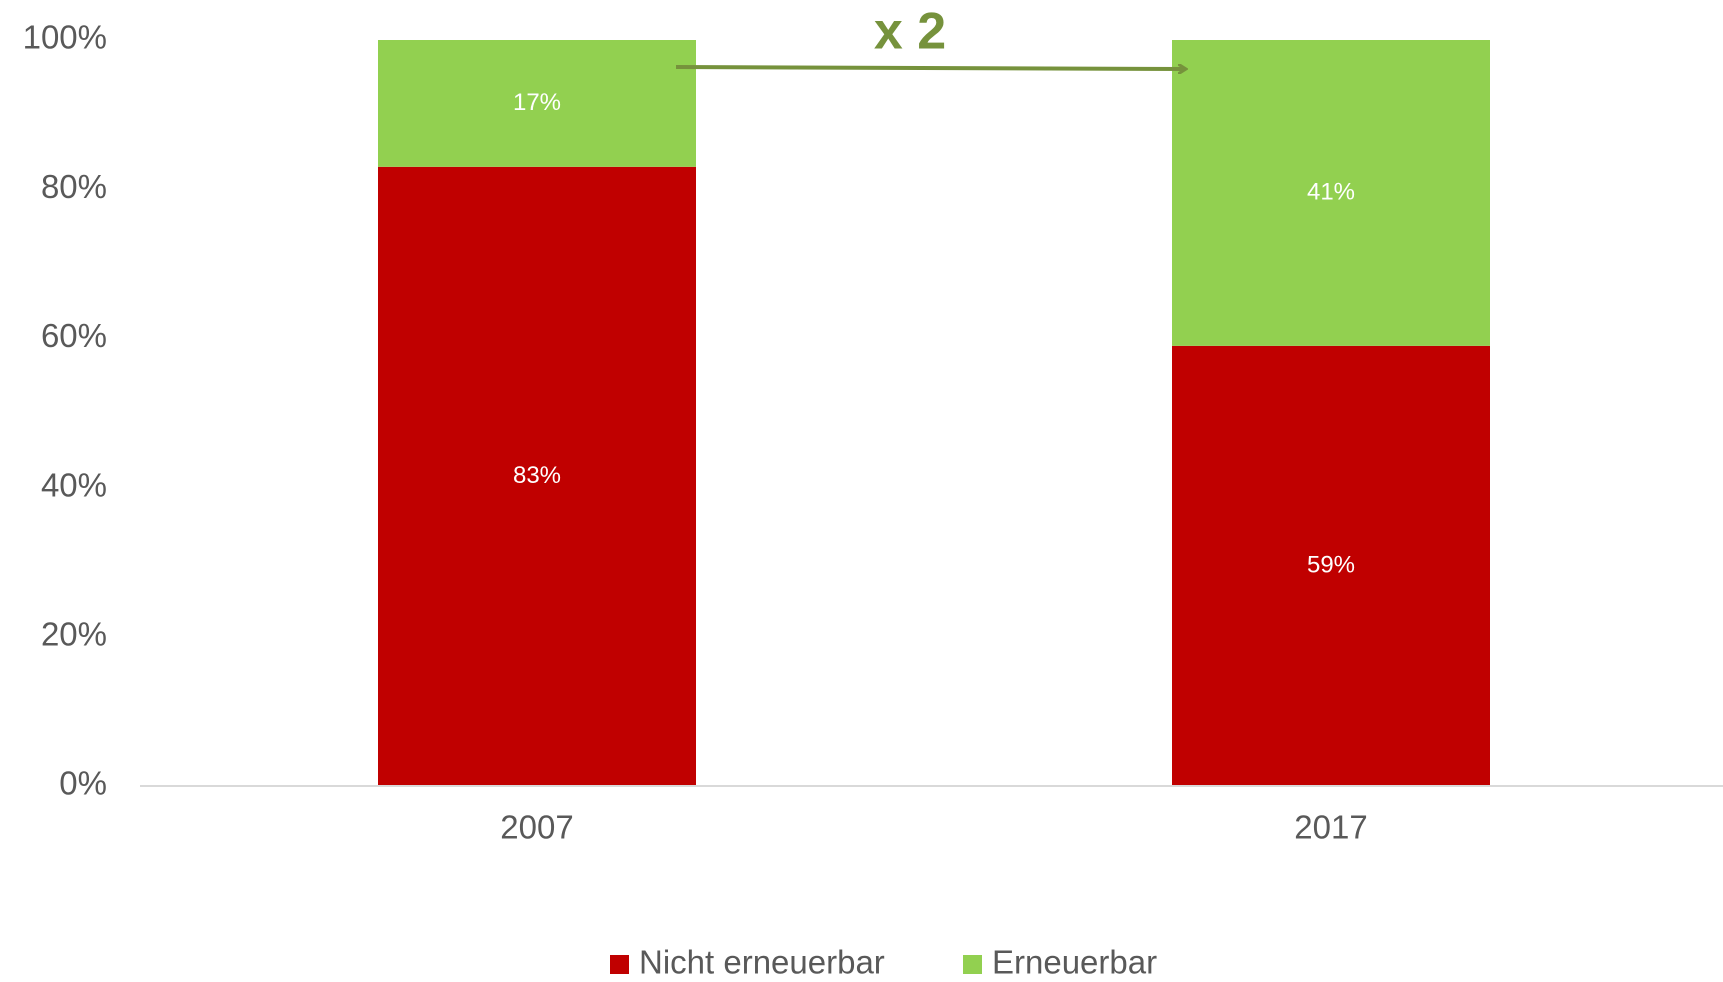 This screenshot has width=1723, height=982. Describe the element at coordinates (83, 783) in the screenshot. I see `y-tick-label: 0%` at that location.